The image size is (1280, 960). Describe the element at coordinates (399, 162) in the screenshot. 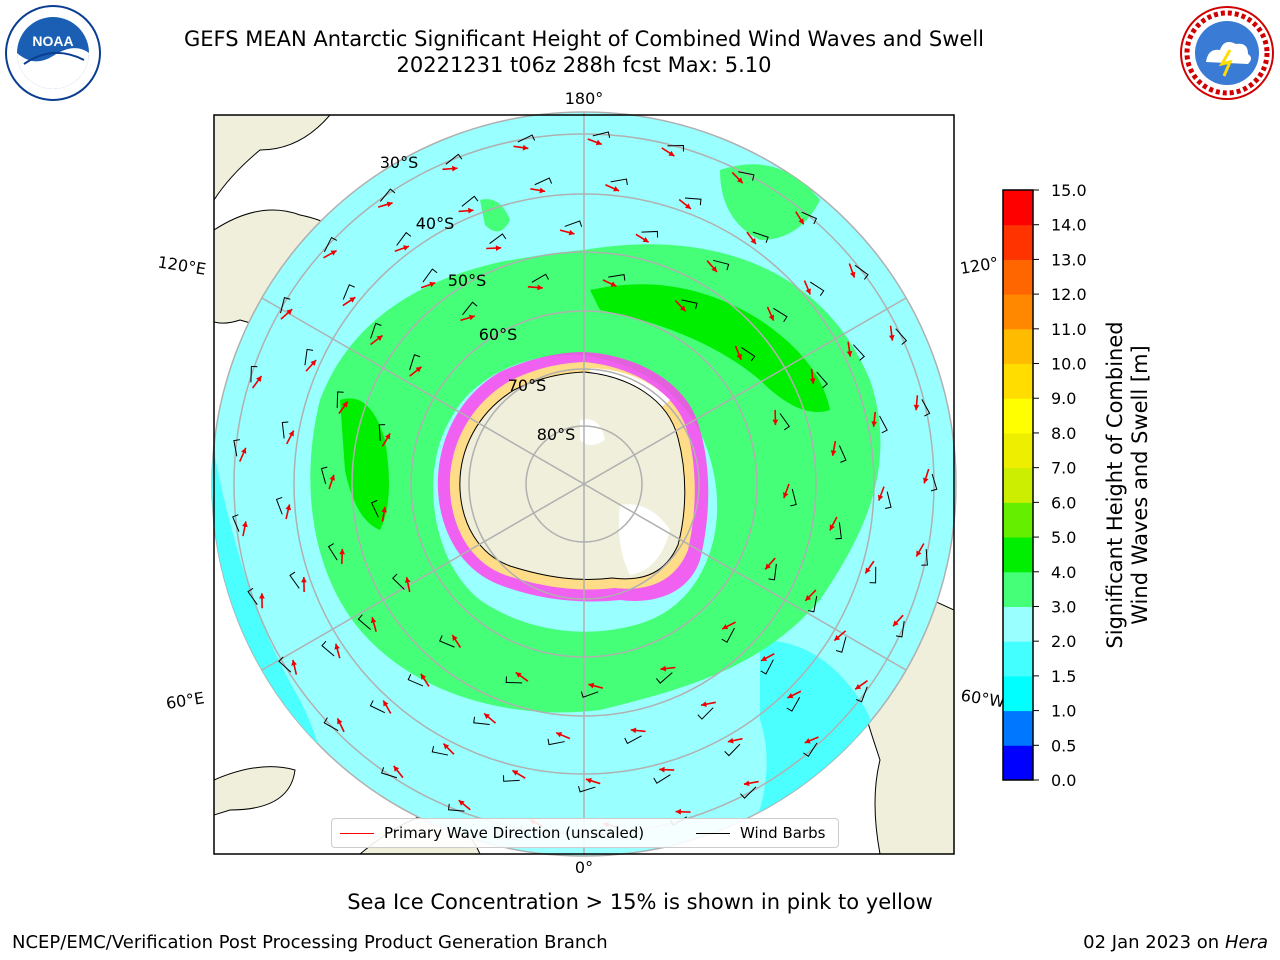

I see `lat-label-30s: 30°S` at that location.